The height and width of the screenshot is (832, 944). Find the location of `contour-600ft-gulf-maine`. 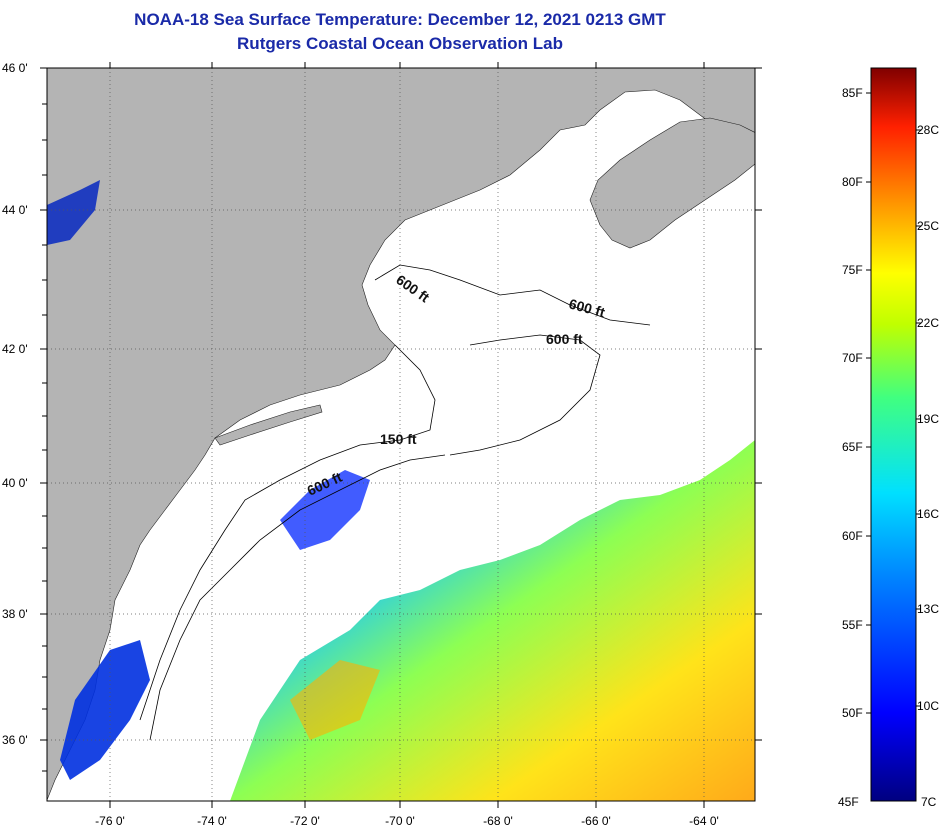

contour-600ft-gulf-maine is located at coordinates (512, 295).